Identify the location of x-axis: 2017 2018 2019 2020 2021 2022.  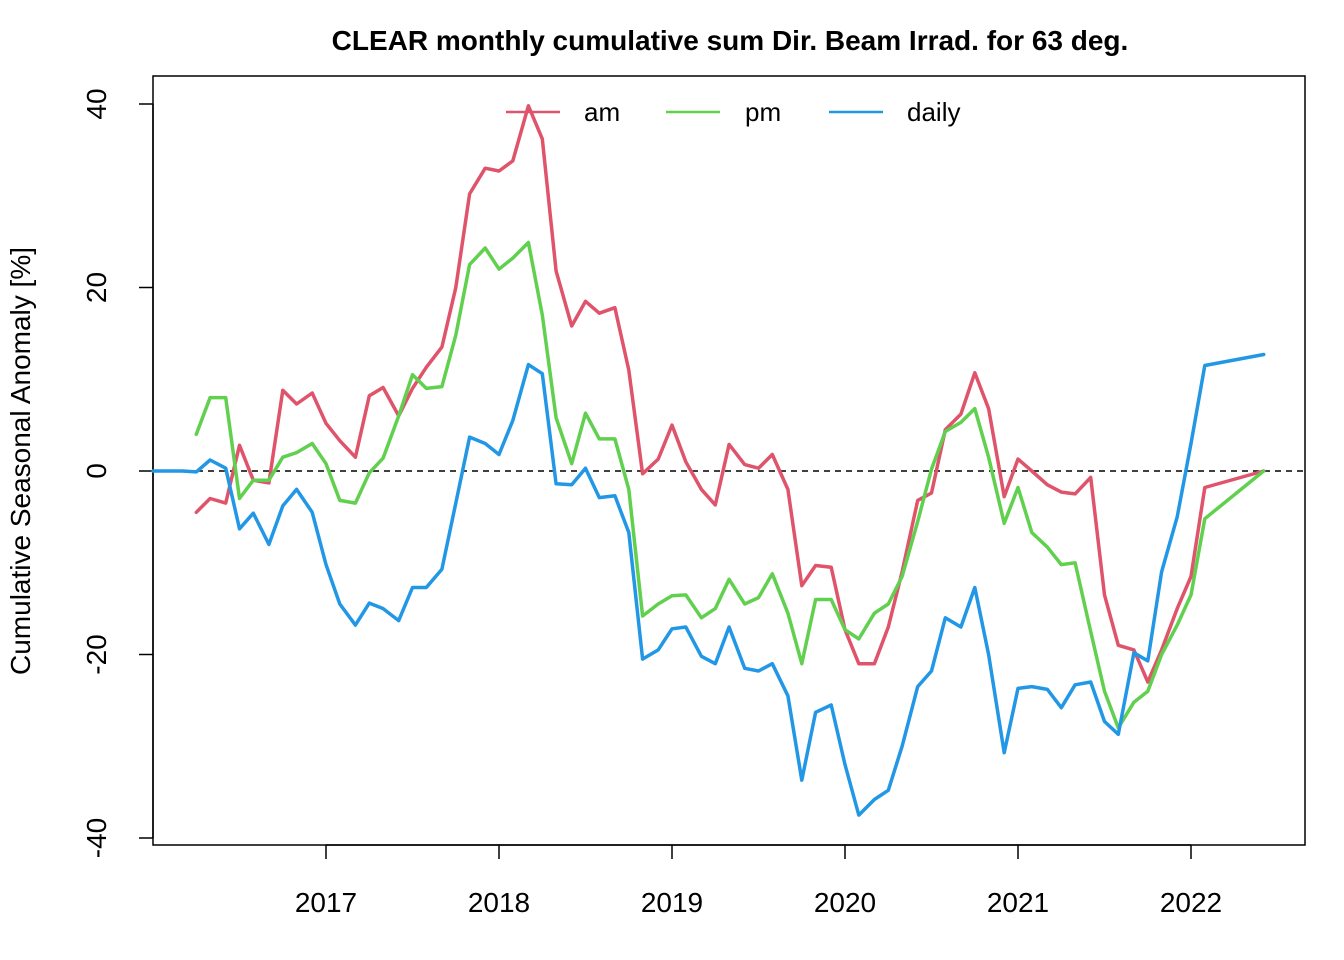
(758, 881).